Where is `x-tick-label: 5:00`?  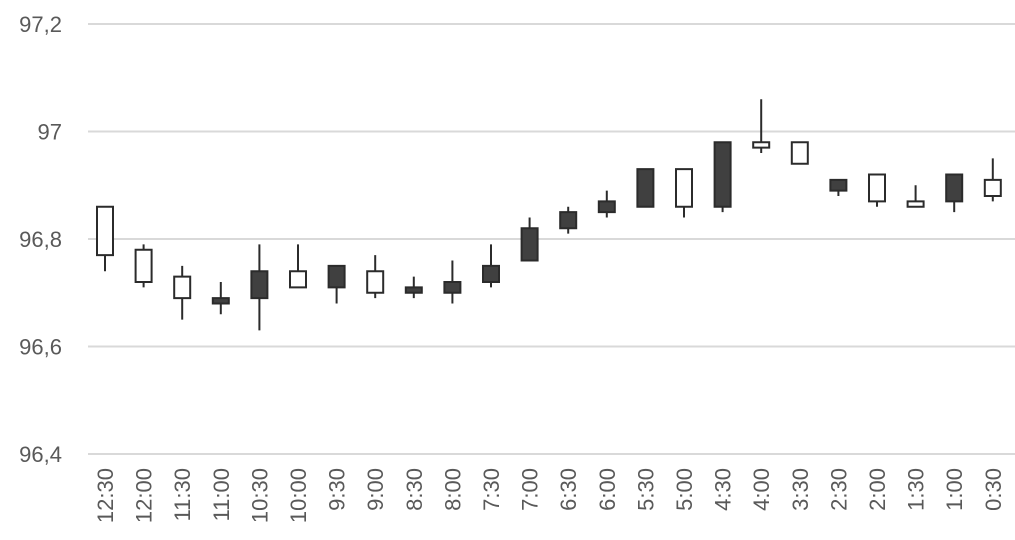 x-tick-label: 5:00 is located at coordinates (684, 489).